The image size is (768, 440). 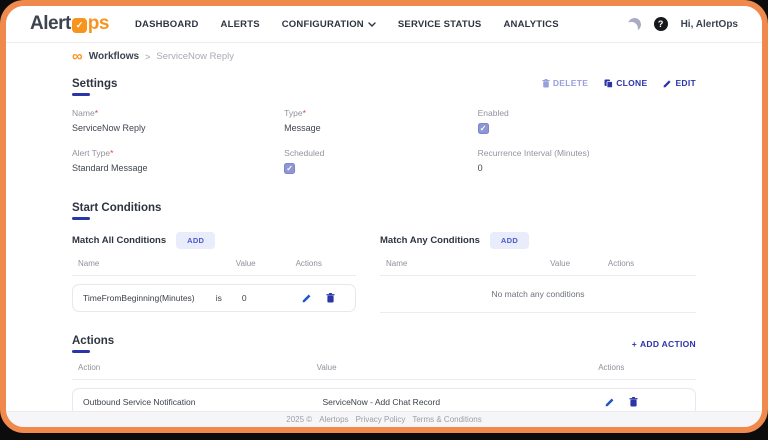 I want to click on terms-link: Terms & Conditions, so click(x=447, y=419).